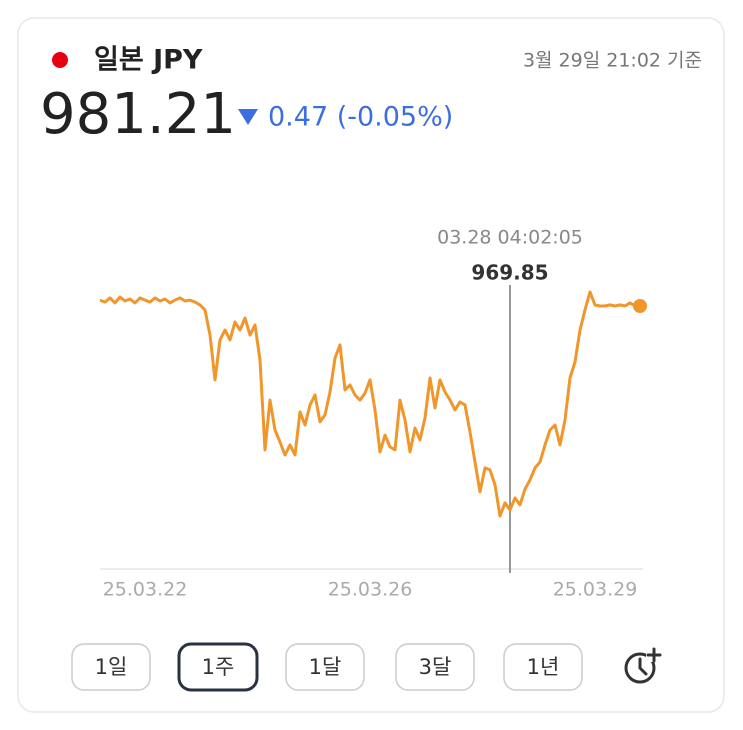  Describe the element at coordinates (360, 117) in the screenshot. I see `change: 0.47 (-0.05%)` at that location.